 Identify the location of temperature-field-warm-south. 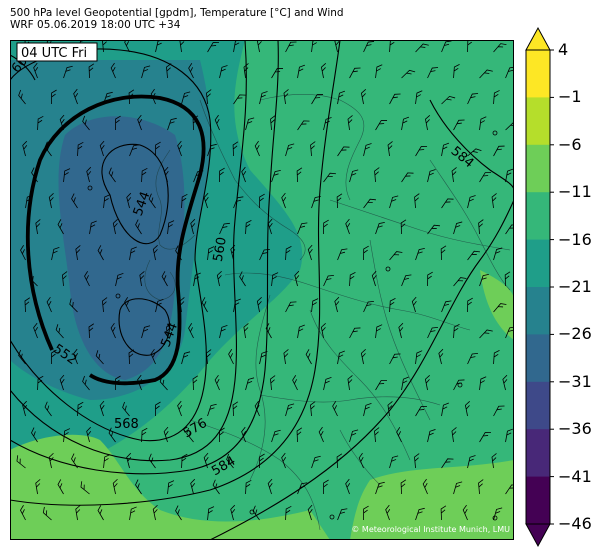
(170, 487).